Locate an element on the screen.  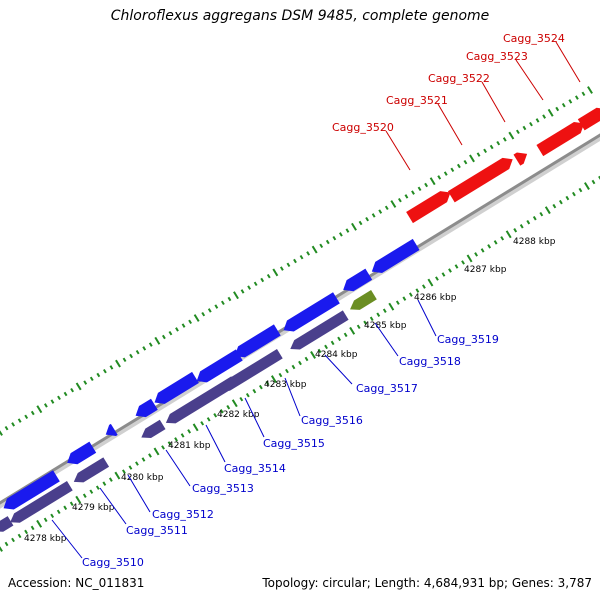
reverse-gene-label: Cagg_3511 is located at coordinates (157, 530).